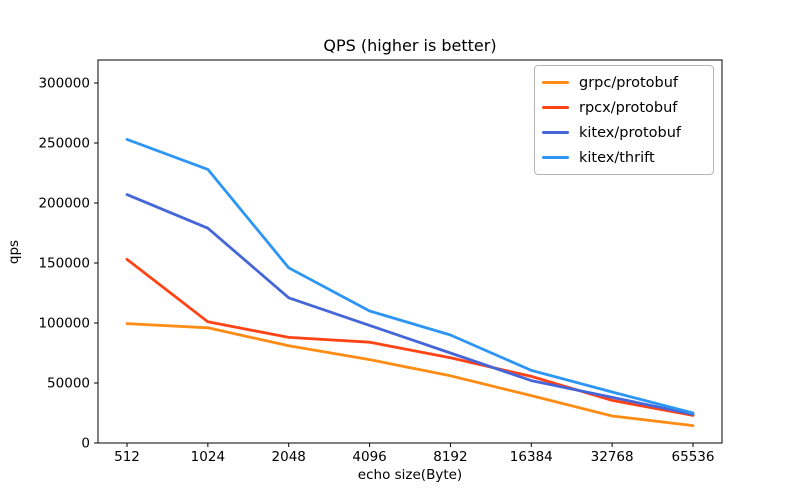 The width and height of the screenshot is (800, 500). I want to click on chart-title: QPS (higher is better), so click(410, 45).